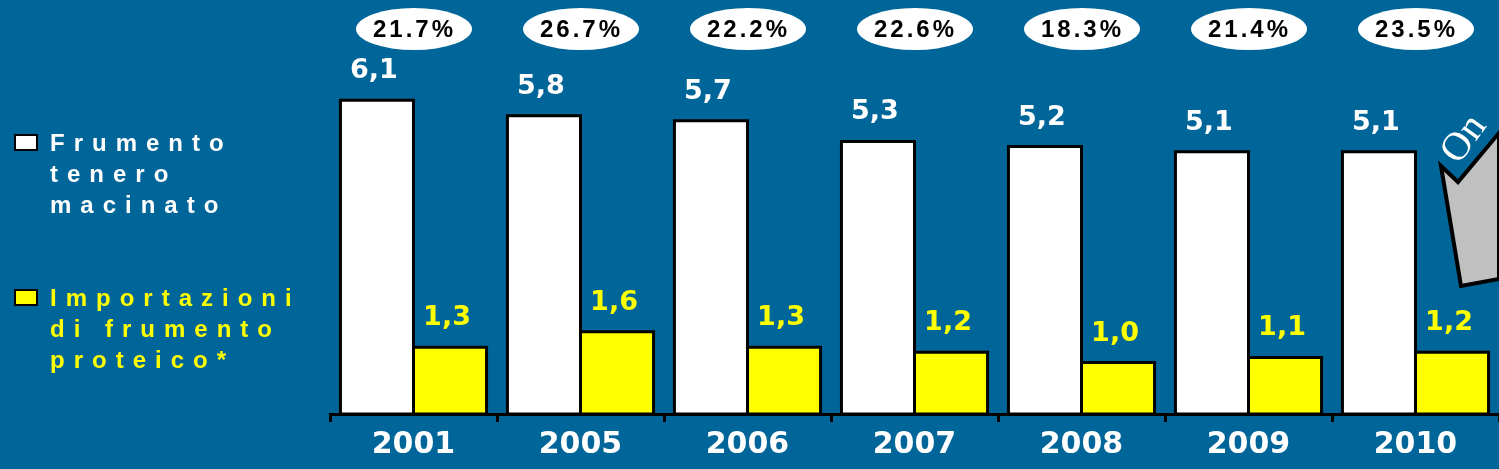 This screenshot has width=1499, height=469. I want to click on text: 21.7%, so click(414, 29).